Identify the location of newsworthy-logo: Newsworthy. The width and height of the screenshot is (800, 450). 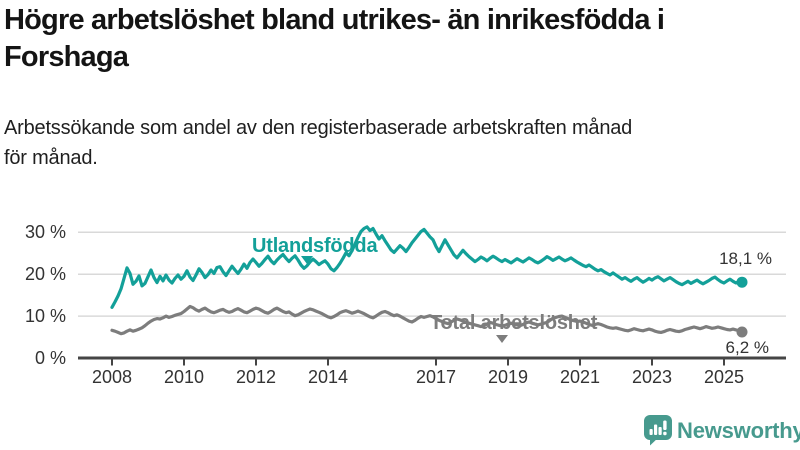
(721, 431).